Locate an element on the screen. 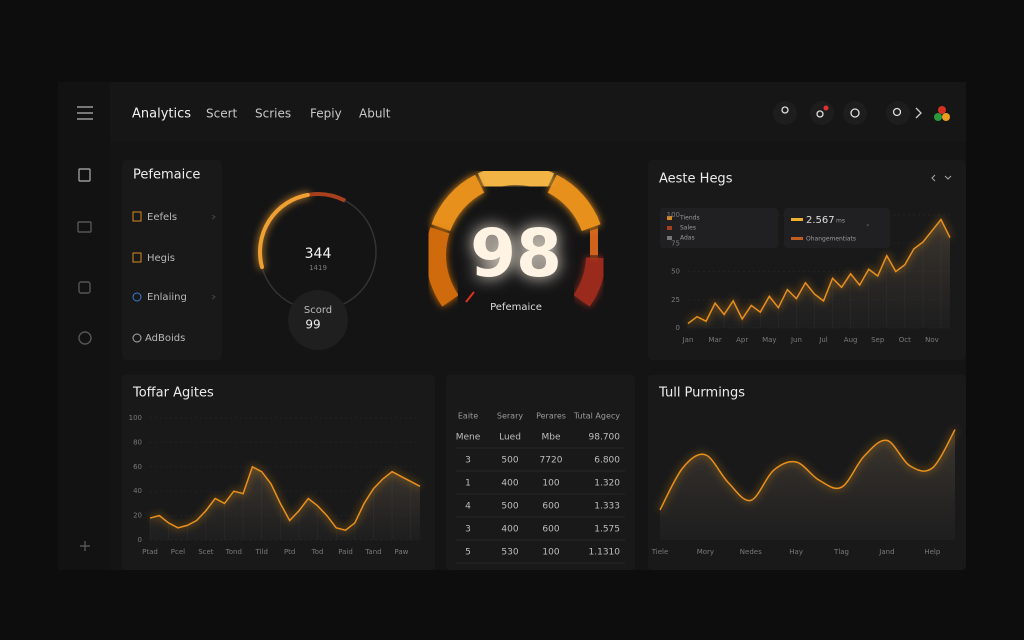 Image resolution: width=1024 pixels, height=640 pixels. table-cell: 1.575 is located at coordinates (607, 530).